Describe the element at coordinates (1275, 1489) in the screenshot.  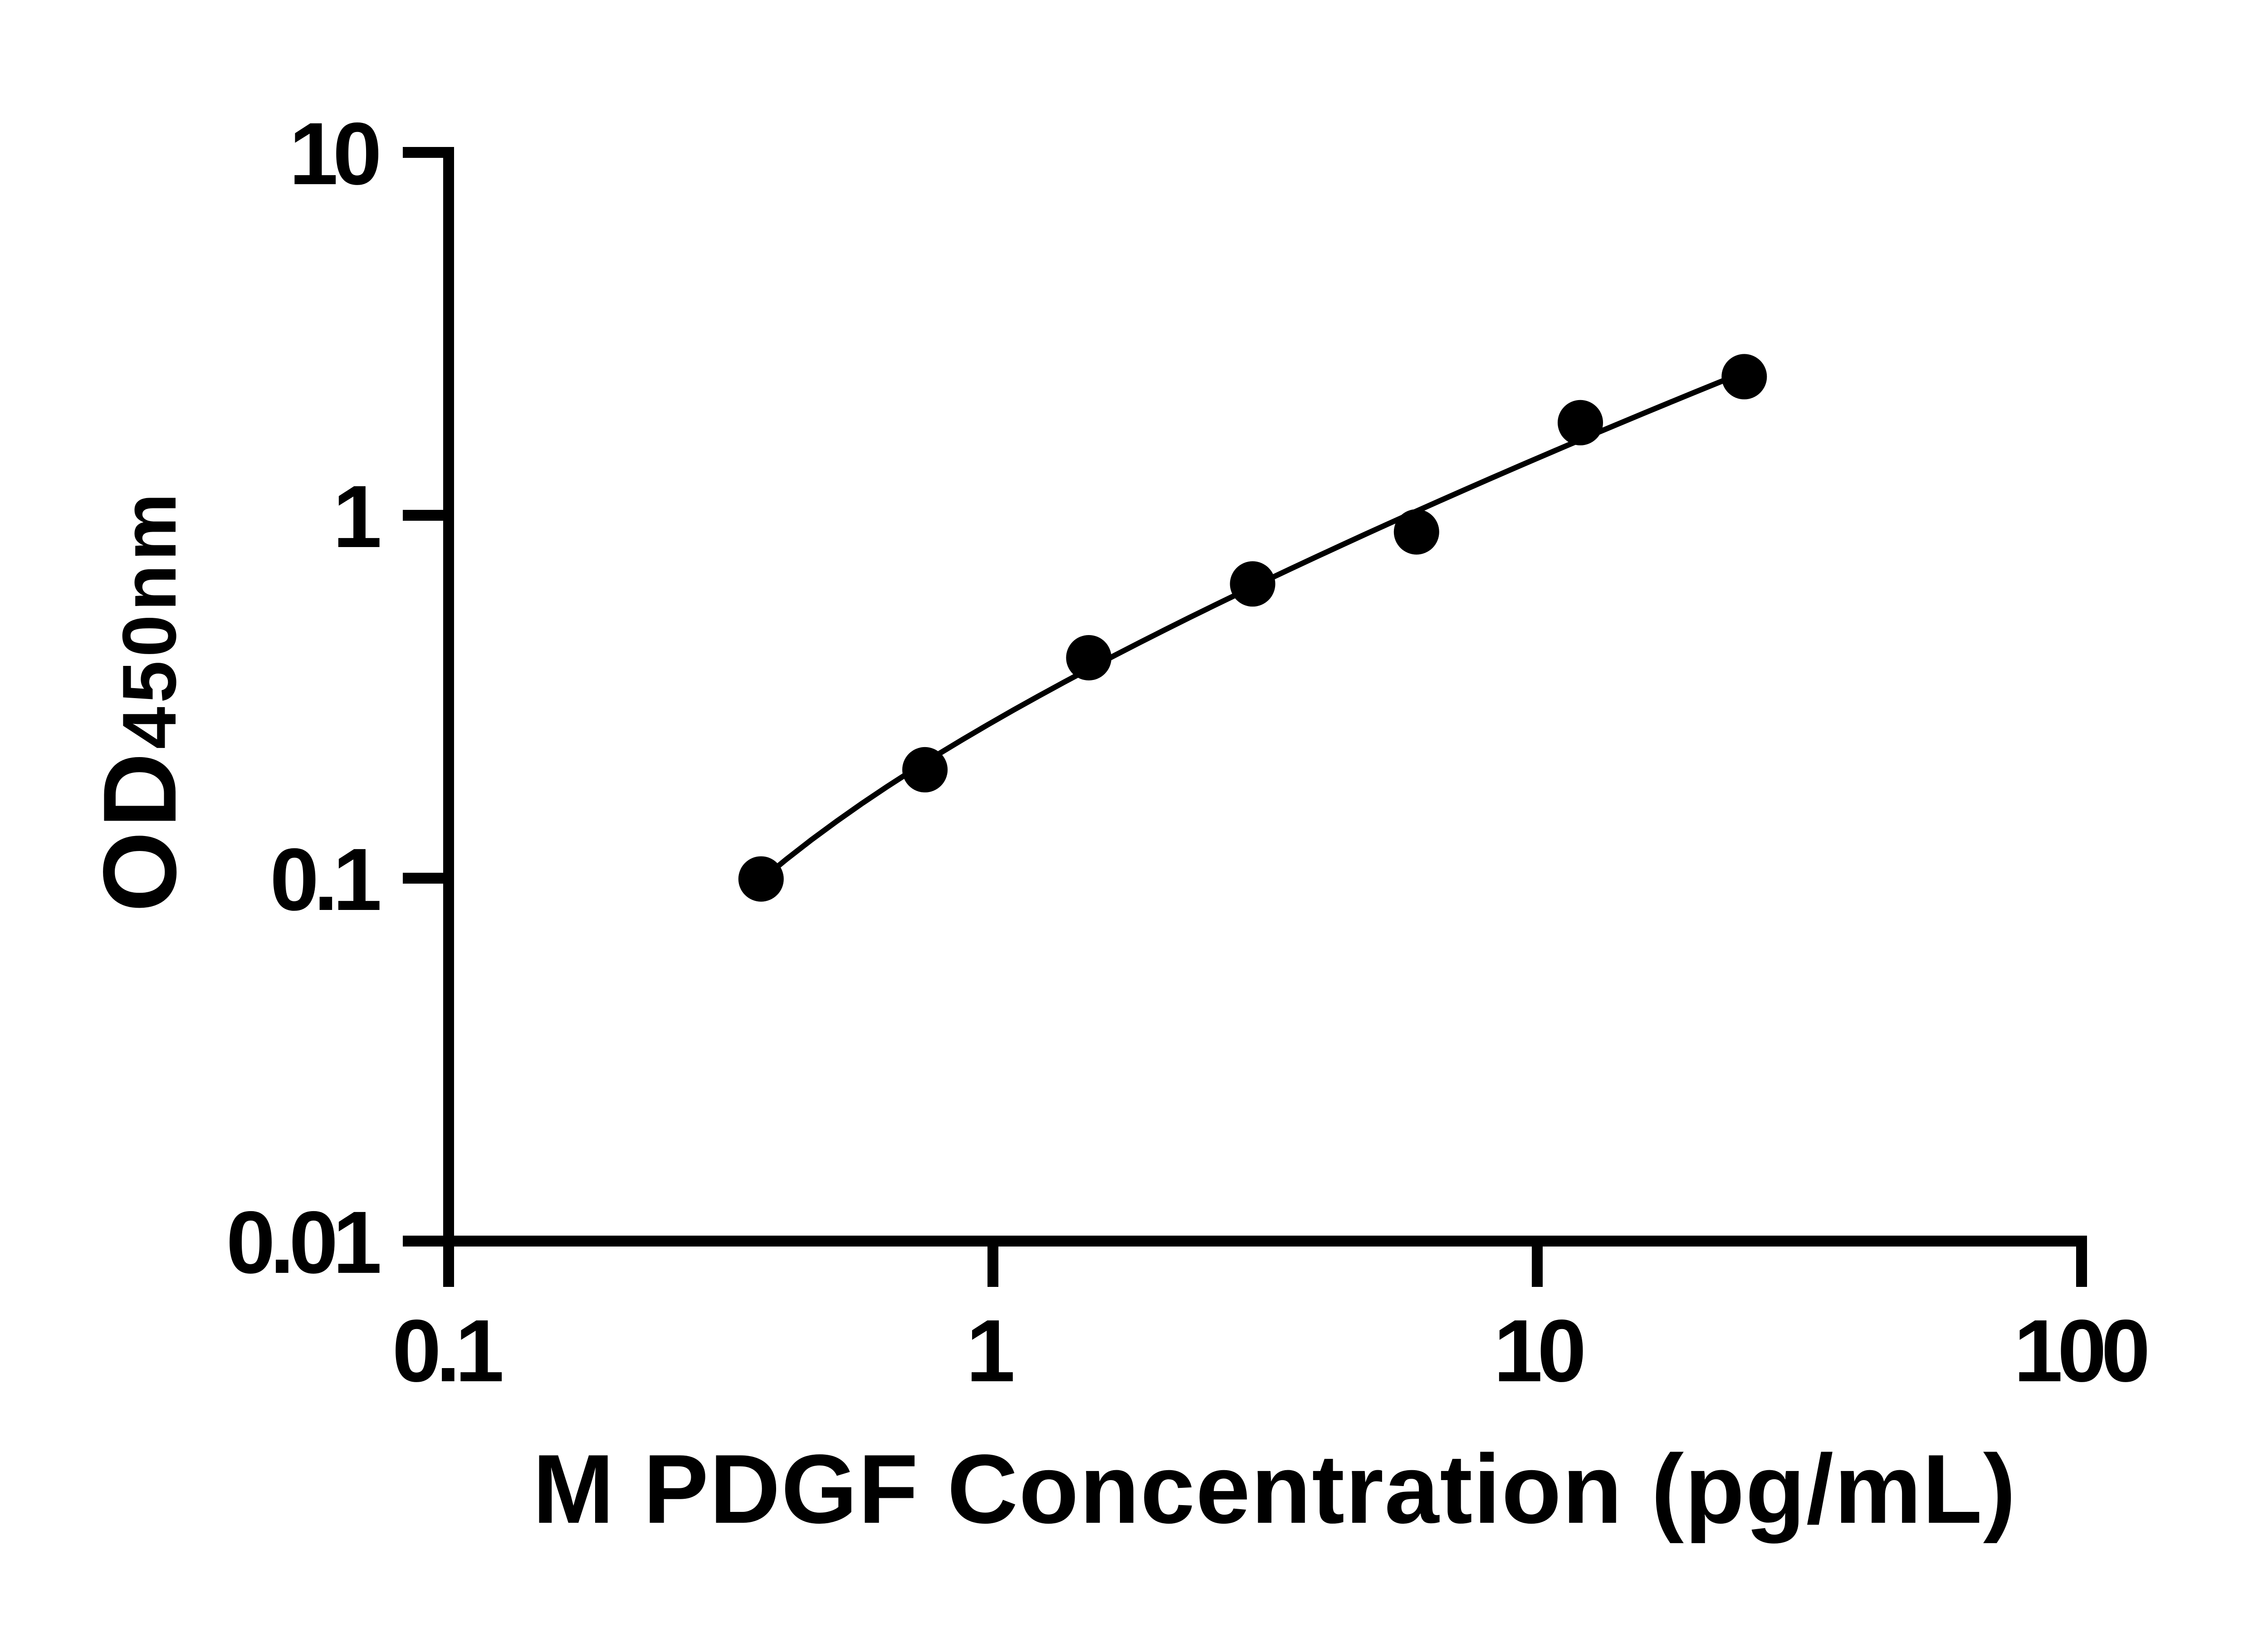
I see `svg-text: M PDGF Concentration (pg/mL)` at that location.